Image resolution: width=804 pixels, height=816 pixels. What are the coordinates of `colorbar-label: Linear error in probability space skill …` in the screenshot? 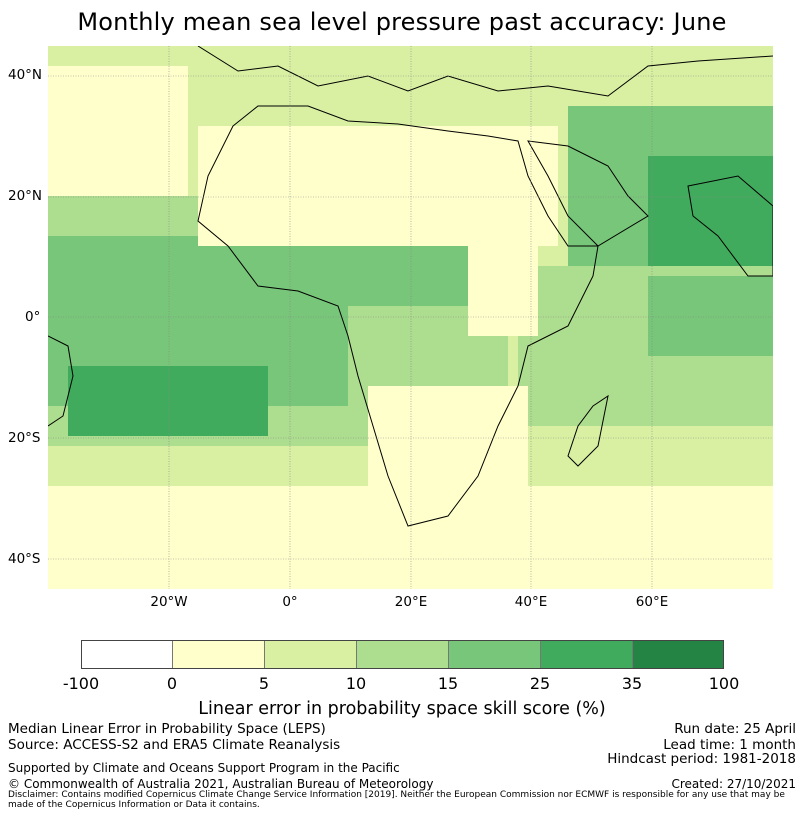 It's located at (402, 709).